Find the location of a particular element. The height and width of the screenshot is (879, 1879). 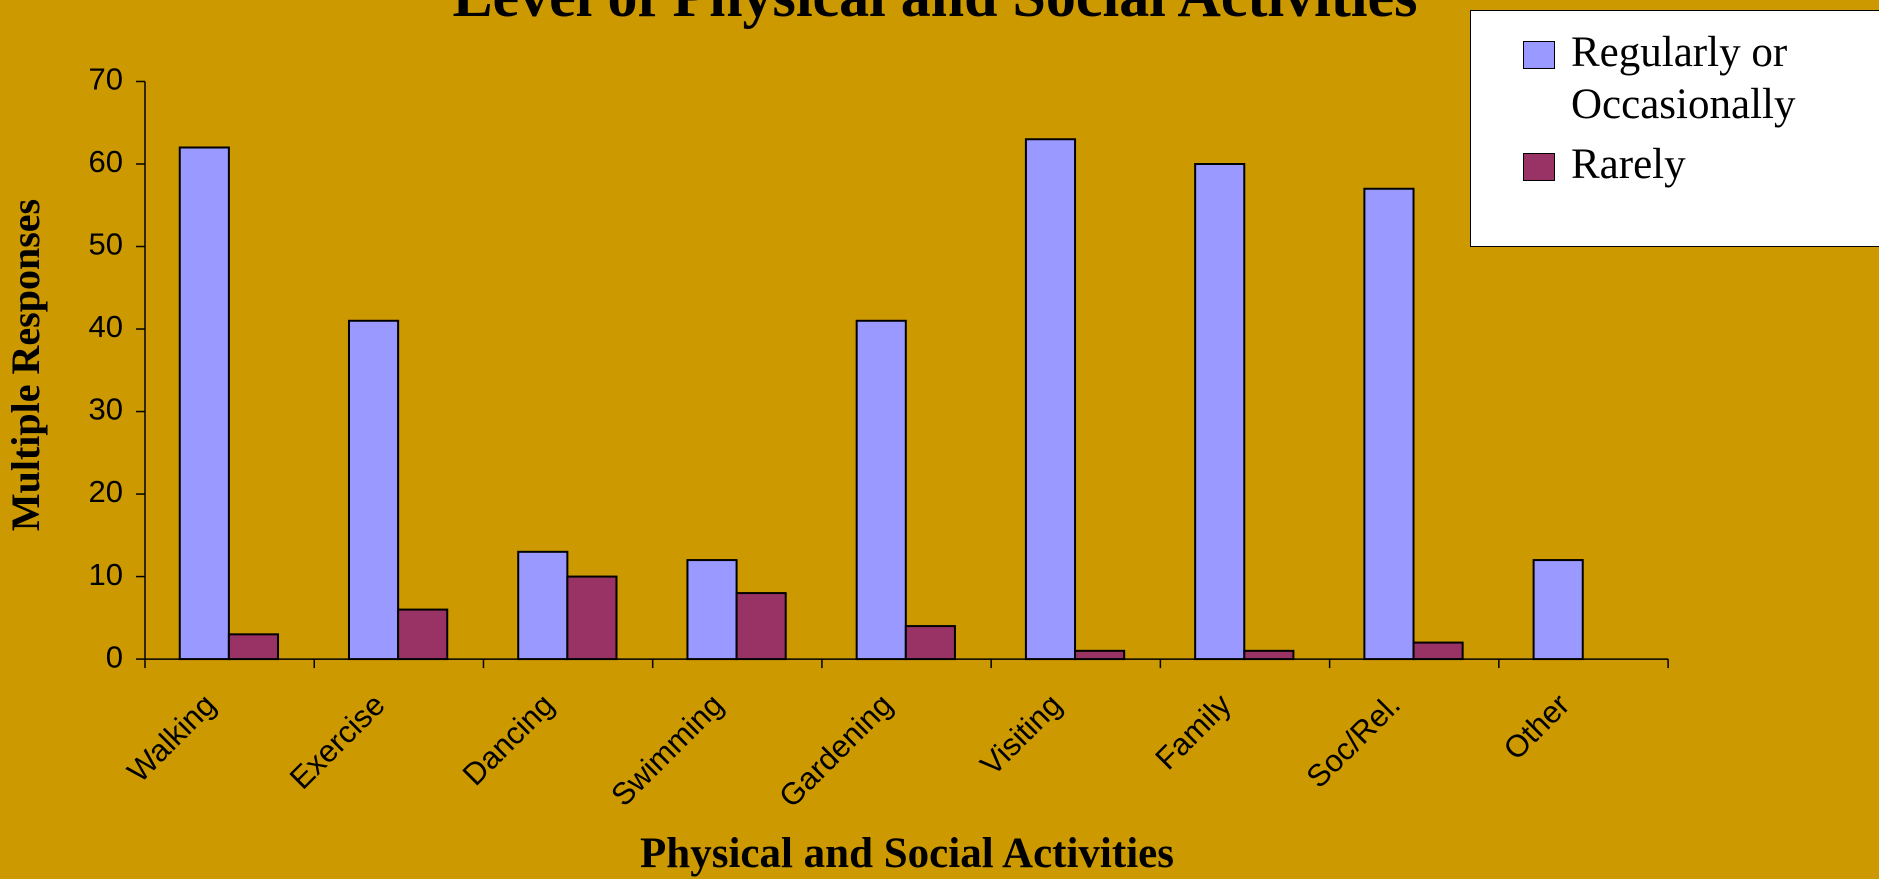

y-tick-label: 10 is located at coordinates (106, 574).